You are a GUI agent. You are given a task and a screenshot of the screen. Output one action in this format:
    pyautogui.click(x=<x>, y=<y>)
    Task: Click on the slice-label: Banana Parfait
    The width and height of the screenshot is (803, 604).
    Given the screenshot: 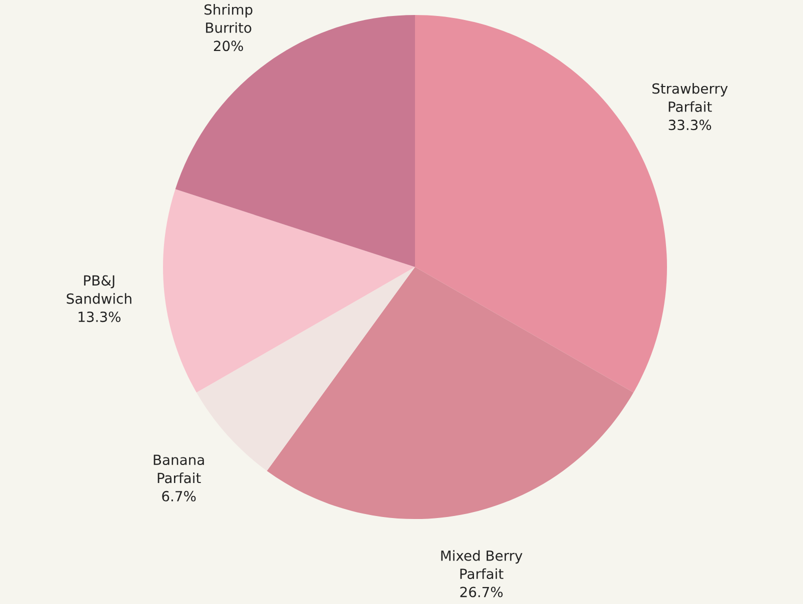 What is the action you would take?
    pyautogui.click(x=179, y=469)
    